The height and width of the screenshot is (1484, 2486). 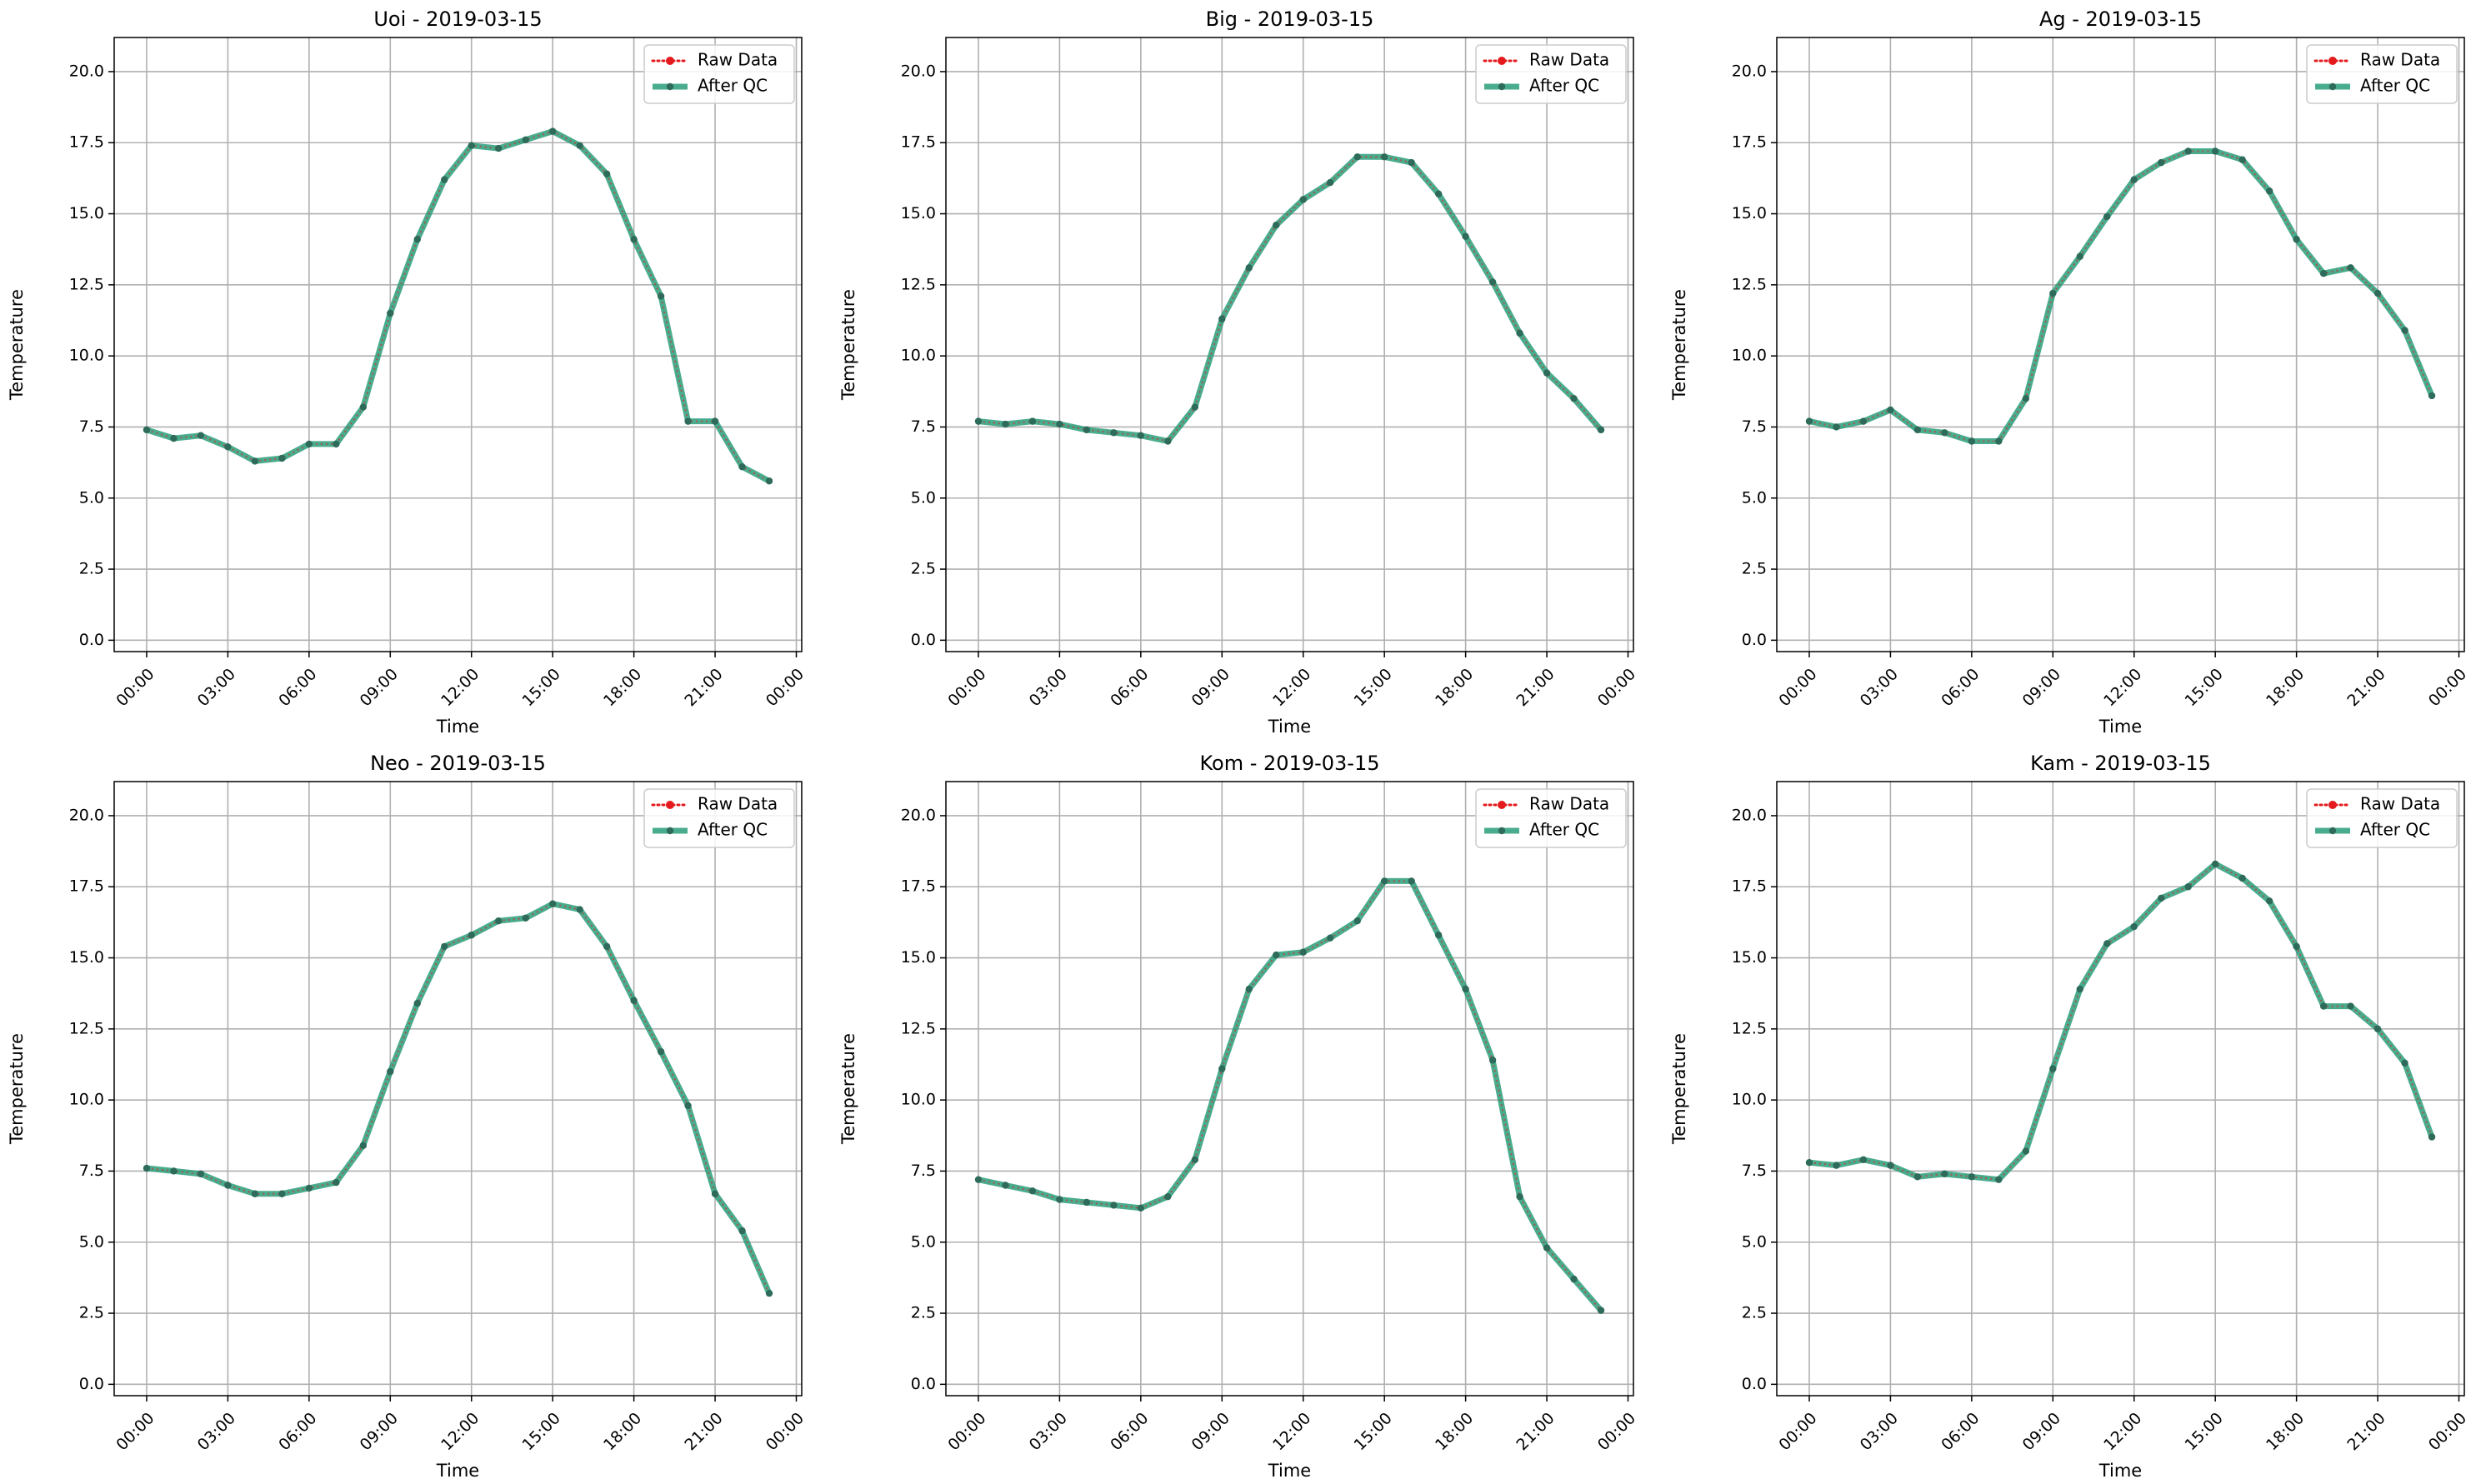 What do you see at coordinates (738, 60) in the screenshot?
I see `legend-label-raw-data: Raw Data` at bounding box center [738, 60].